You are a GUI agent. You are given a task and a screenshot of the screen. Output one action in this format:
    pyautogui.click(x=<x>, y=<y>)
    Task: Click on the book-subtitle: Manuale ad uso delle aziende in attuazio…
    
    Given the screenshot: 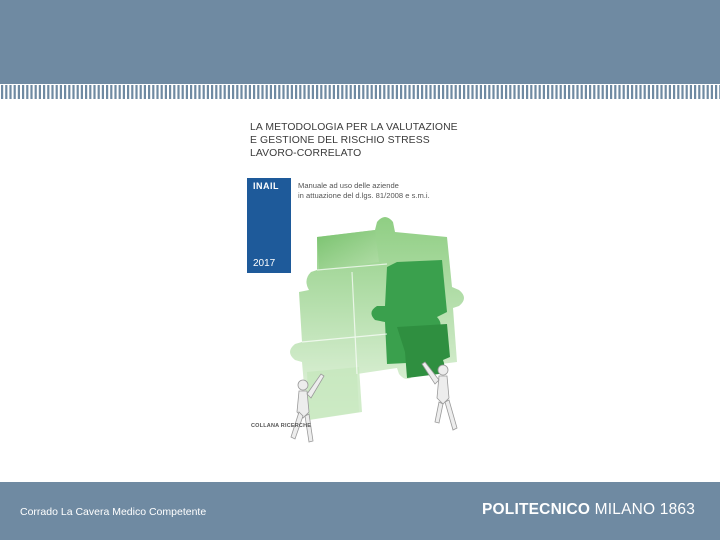 What is the action you would take?
    pyautogui.click(x=364, y=190)
    